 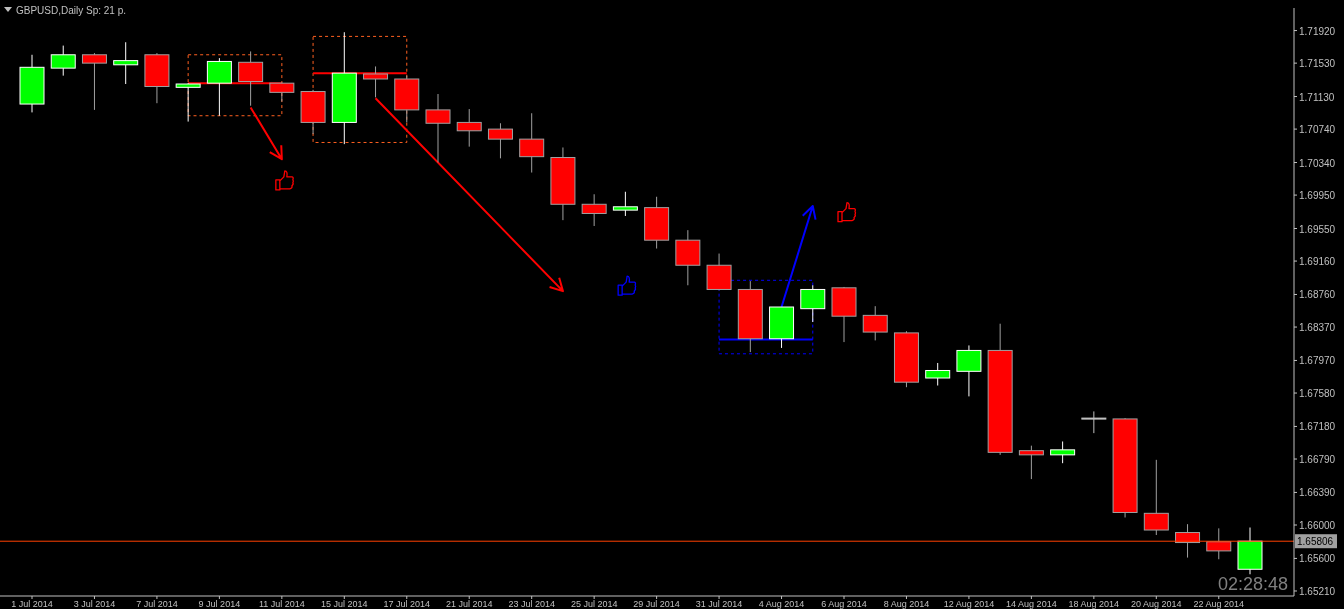 I want to click on y-tick-label: 1.65210, so click(x=1317, y=591).